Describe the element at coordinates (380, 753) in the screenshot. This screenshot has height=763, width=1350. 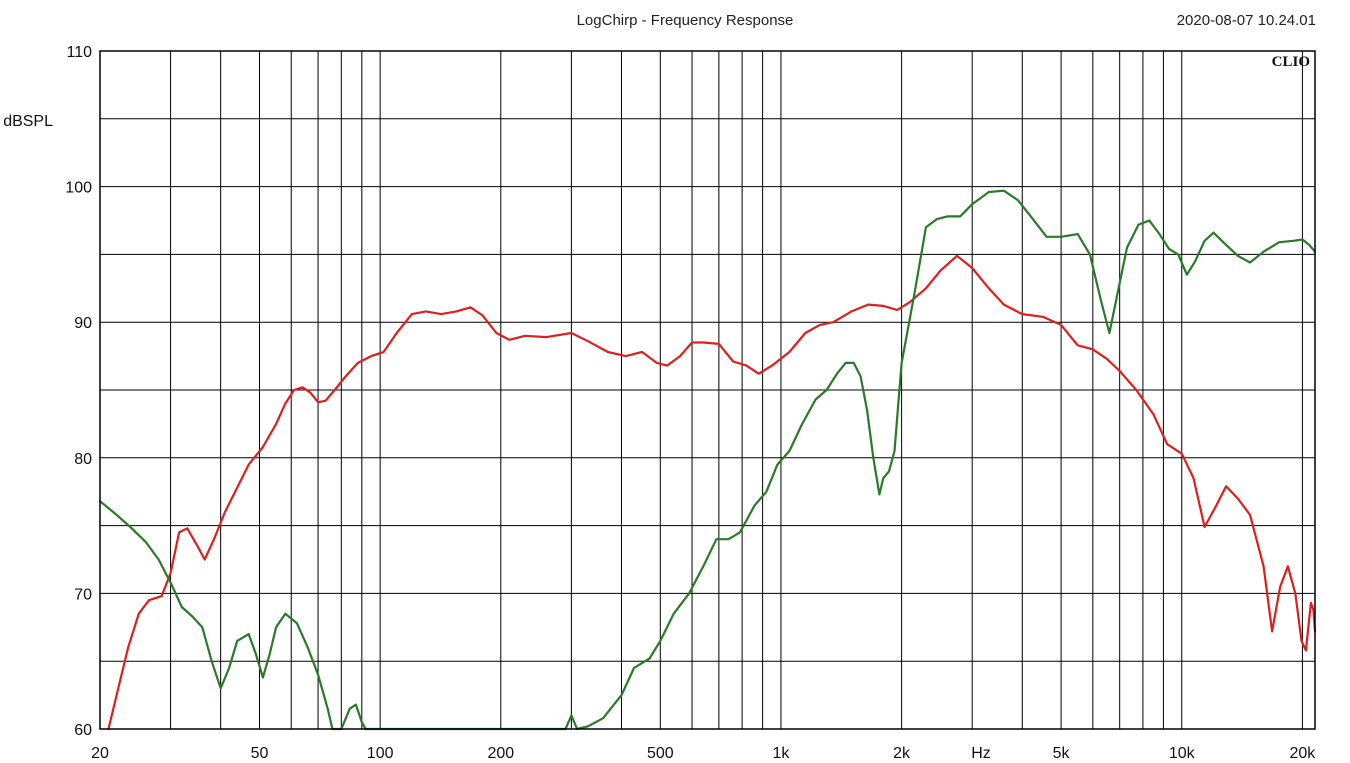
I see `x-tick-label: 100` at that location.